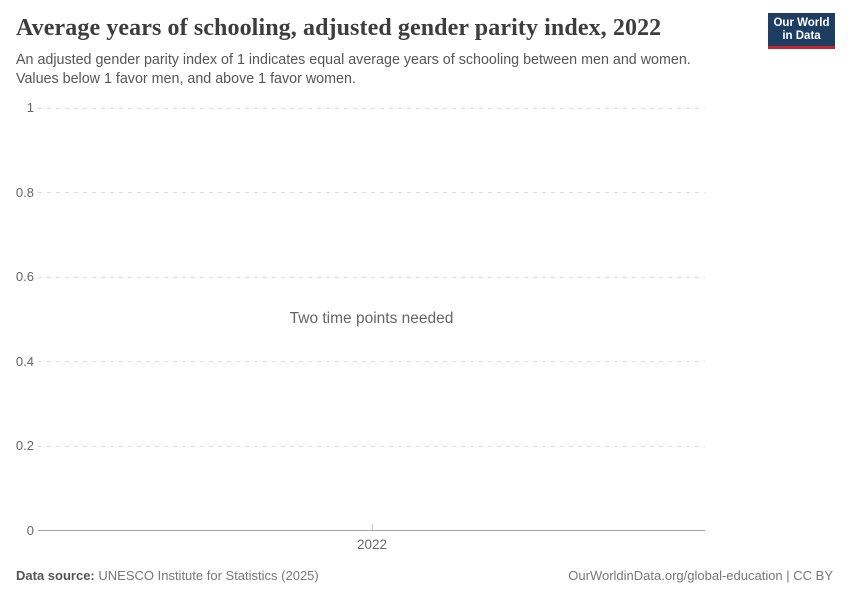 This screenshot has height=600, width=850. I want to click on data-source-value: UNESCO Institute for Statistics (2025), so click(208, 575).